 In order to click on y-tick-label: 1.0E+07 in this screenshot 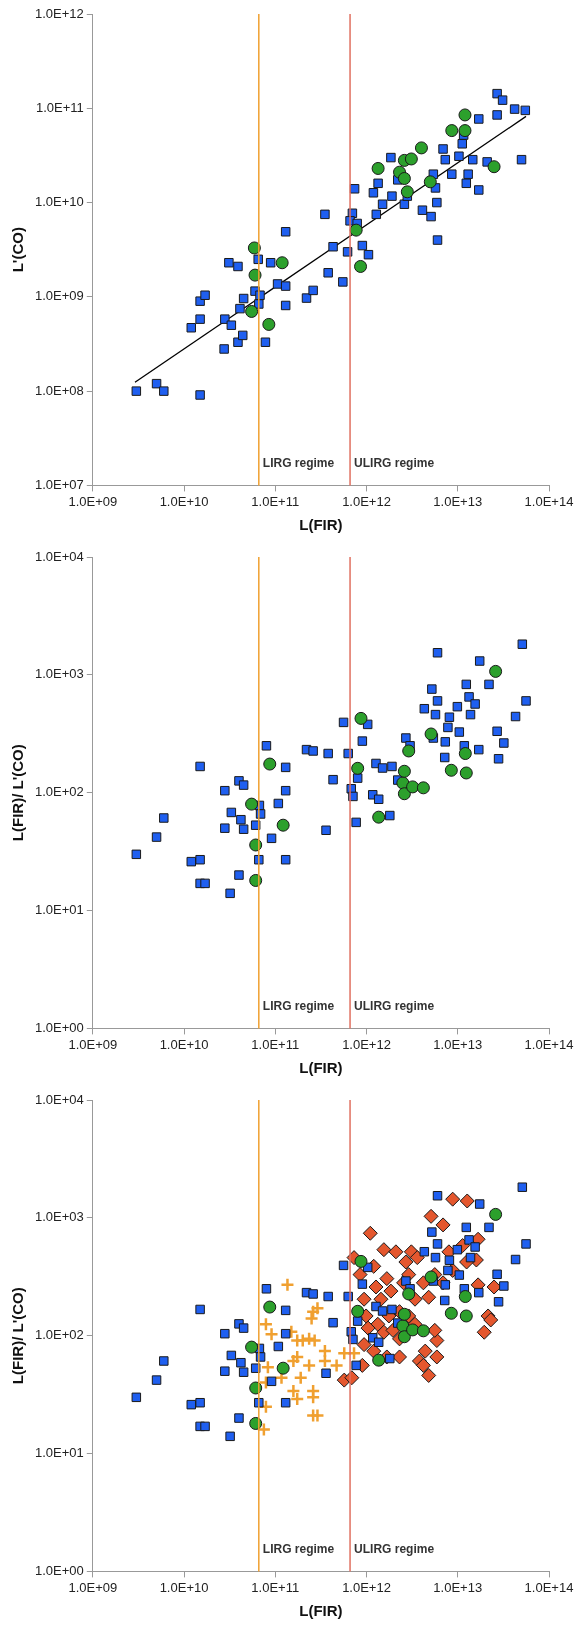, I will do `click(59, 484)`.